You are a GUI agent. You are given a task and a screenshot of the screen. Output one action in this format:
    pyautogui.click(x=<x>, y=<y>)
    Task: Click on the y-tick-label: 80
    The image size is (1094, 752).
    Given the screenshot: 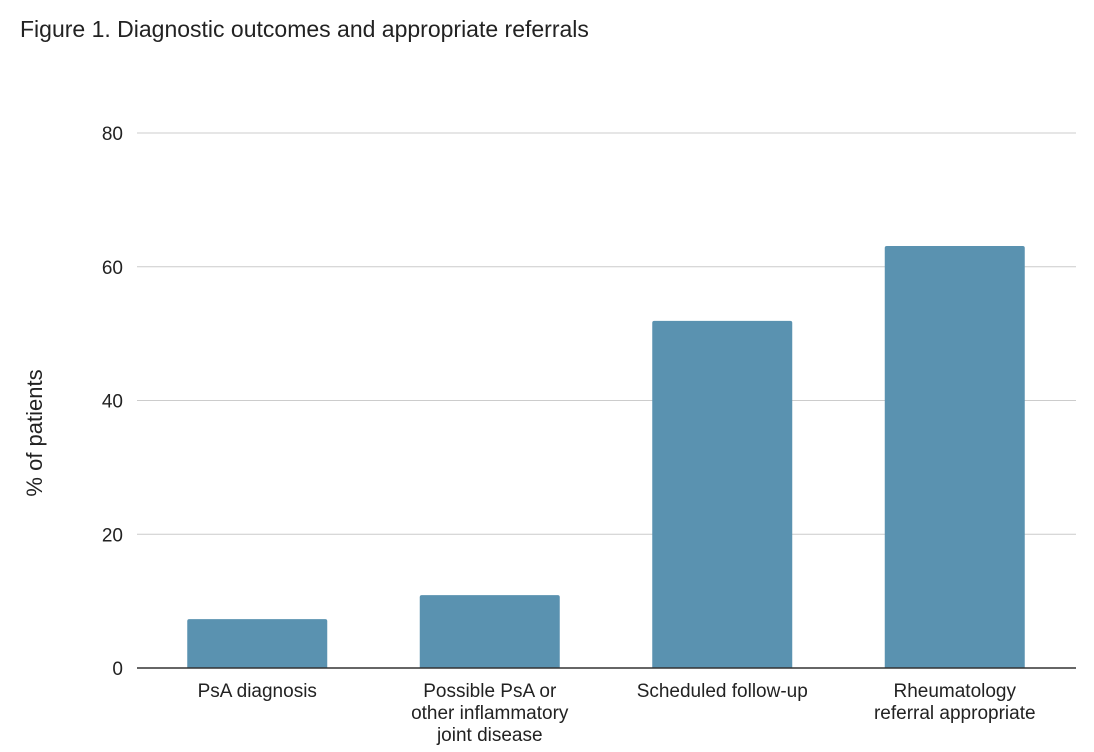 What is the action you would take?
    pyautogui.click(x=112, y=134)
    